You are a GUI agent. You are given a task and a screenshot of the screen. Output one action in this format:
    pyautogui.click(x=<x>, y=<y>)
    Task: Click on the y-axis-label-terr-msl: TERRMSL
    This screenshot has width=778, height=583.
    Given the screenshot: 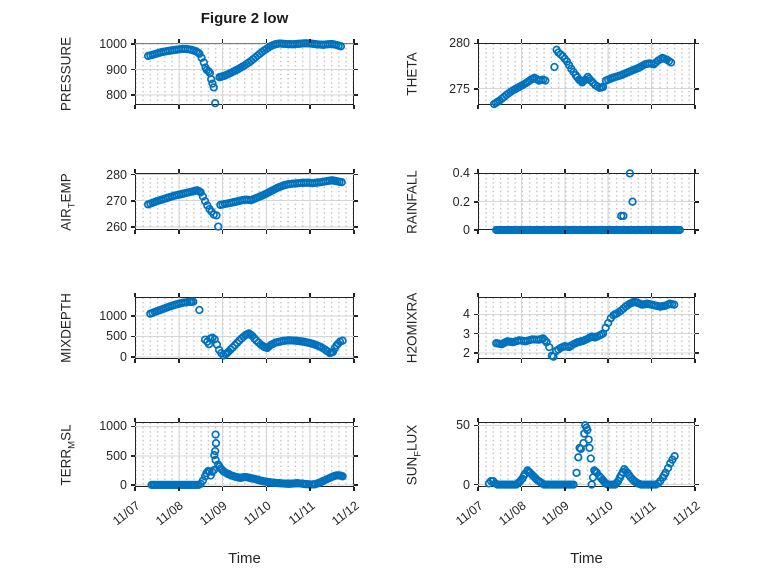 What is the action you would take?
    pyautogui.click(x=68, y=454)
    